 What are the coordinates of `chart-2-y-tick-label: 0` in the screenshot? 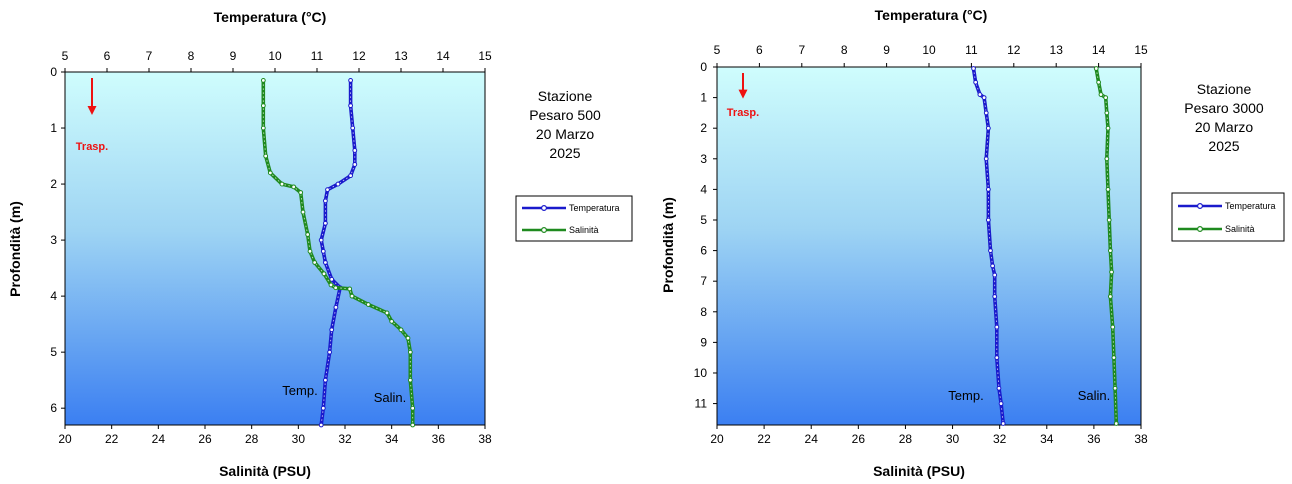 It's located at (703, 67).